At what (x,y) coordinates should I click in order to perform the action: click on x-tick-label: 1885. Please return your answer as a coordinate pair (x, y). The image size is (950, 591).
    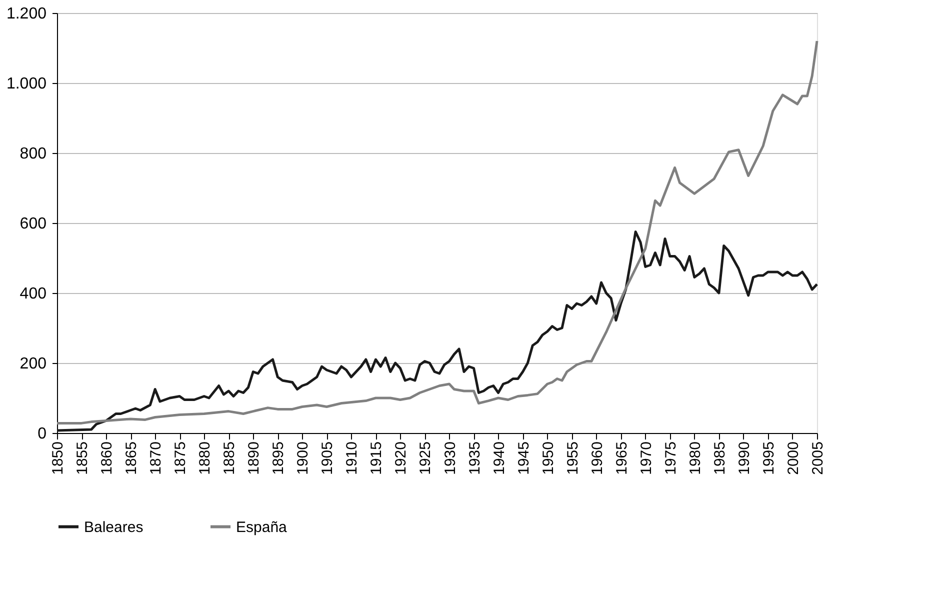
    Looking at the image, I should click on (229, 458).